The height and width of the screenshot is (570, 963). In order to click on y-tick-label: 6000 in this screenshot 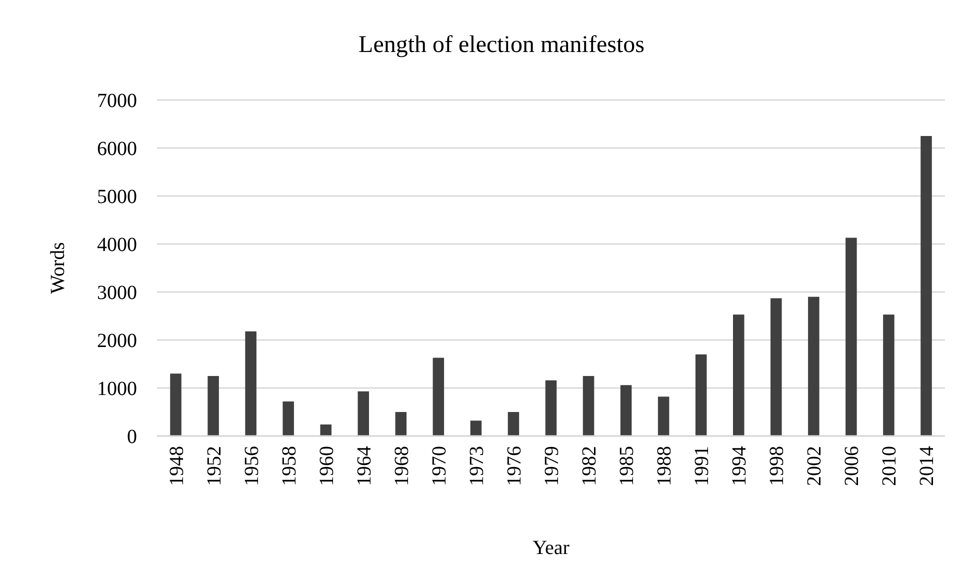, I will do `click(117, 149)`.